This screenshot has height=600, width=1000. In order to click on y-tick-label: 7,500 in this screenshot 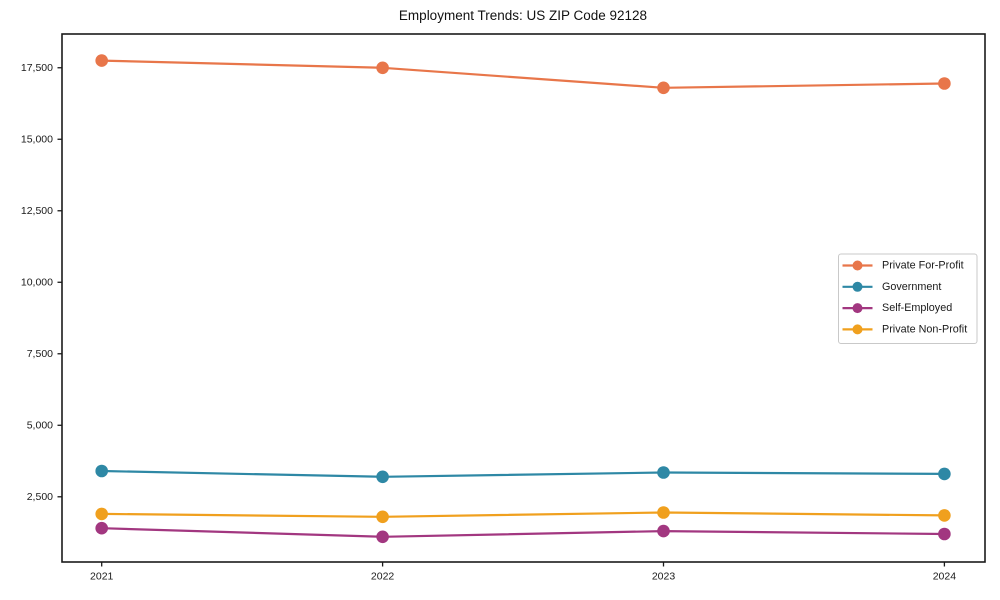, I will do `click(40, 354)`.